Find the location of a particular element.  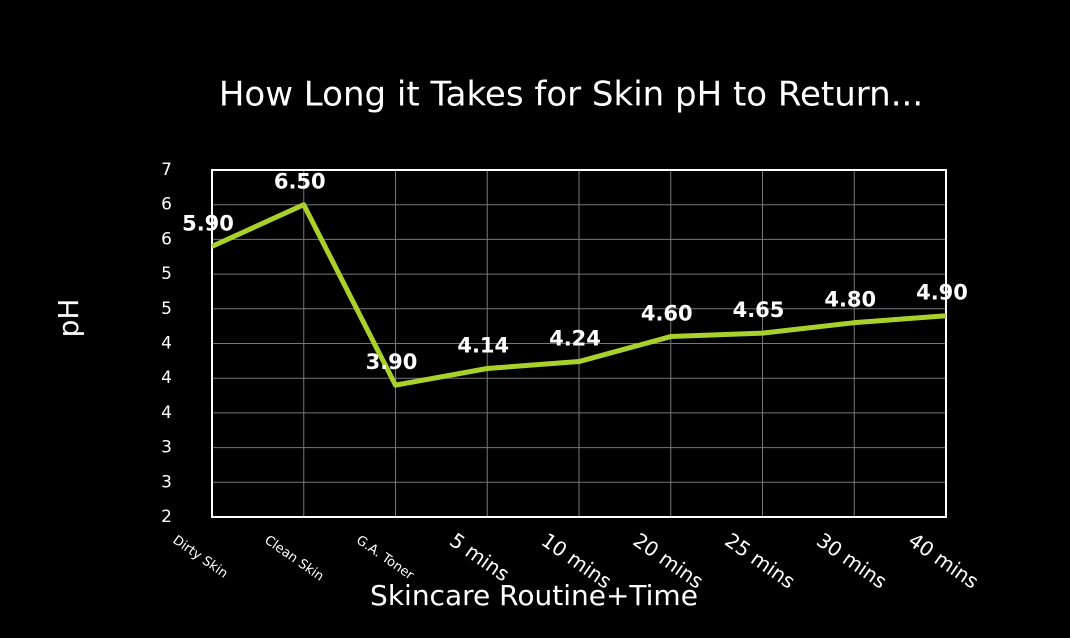

x-tick-label: 5 mins is located at coordinates (479, 557).